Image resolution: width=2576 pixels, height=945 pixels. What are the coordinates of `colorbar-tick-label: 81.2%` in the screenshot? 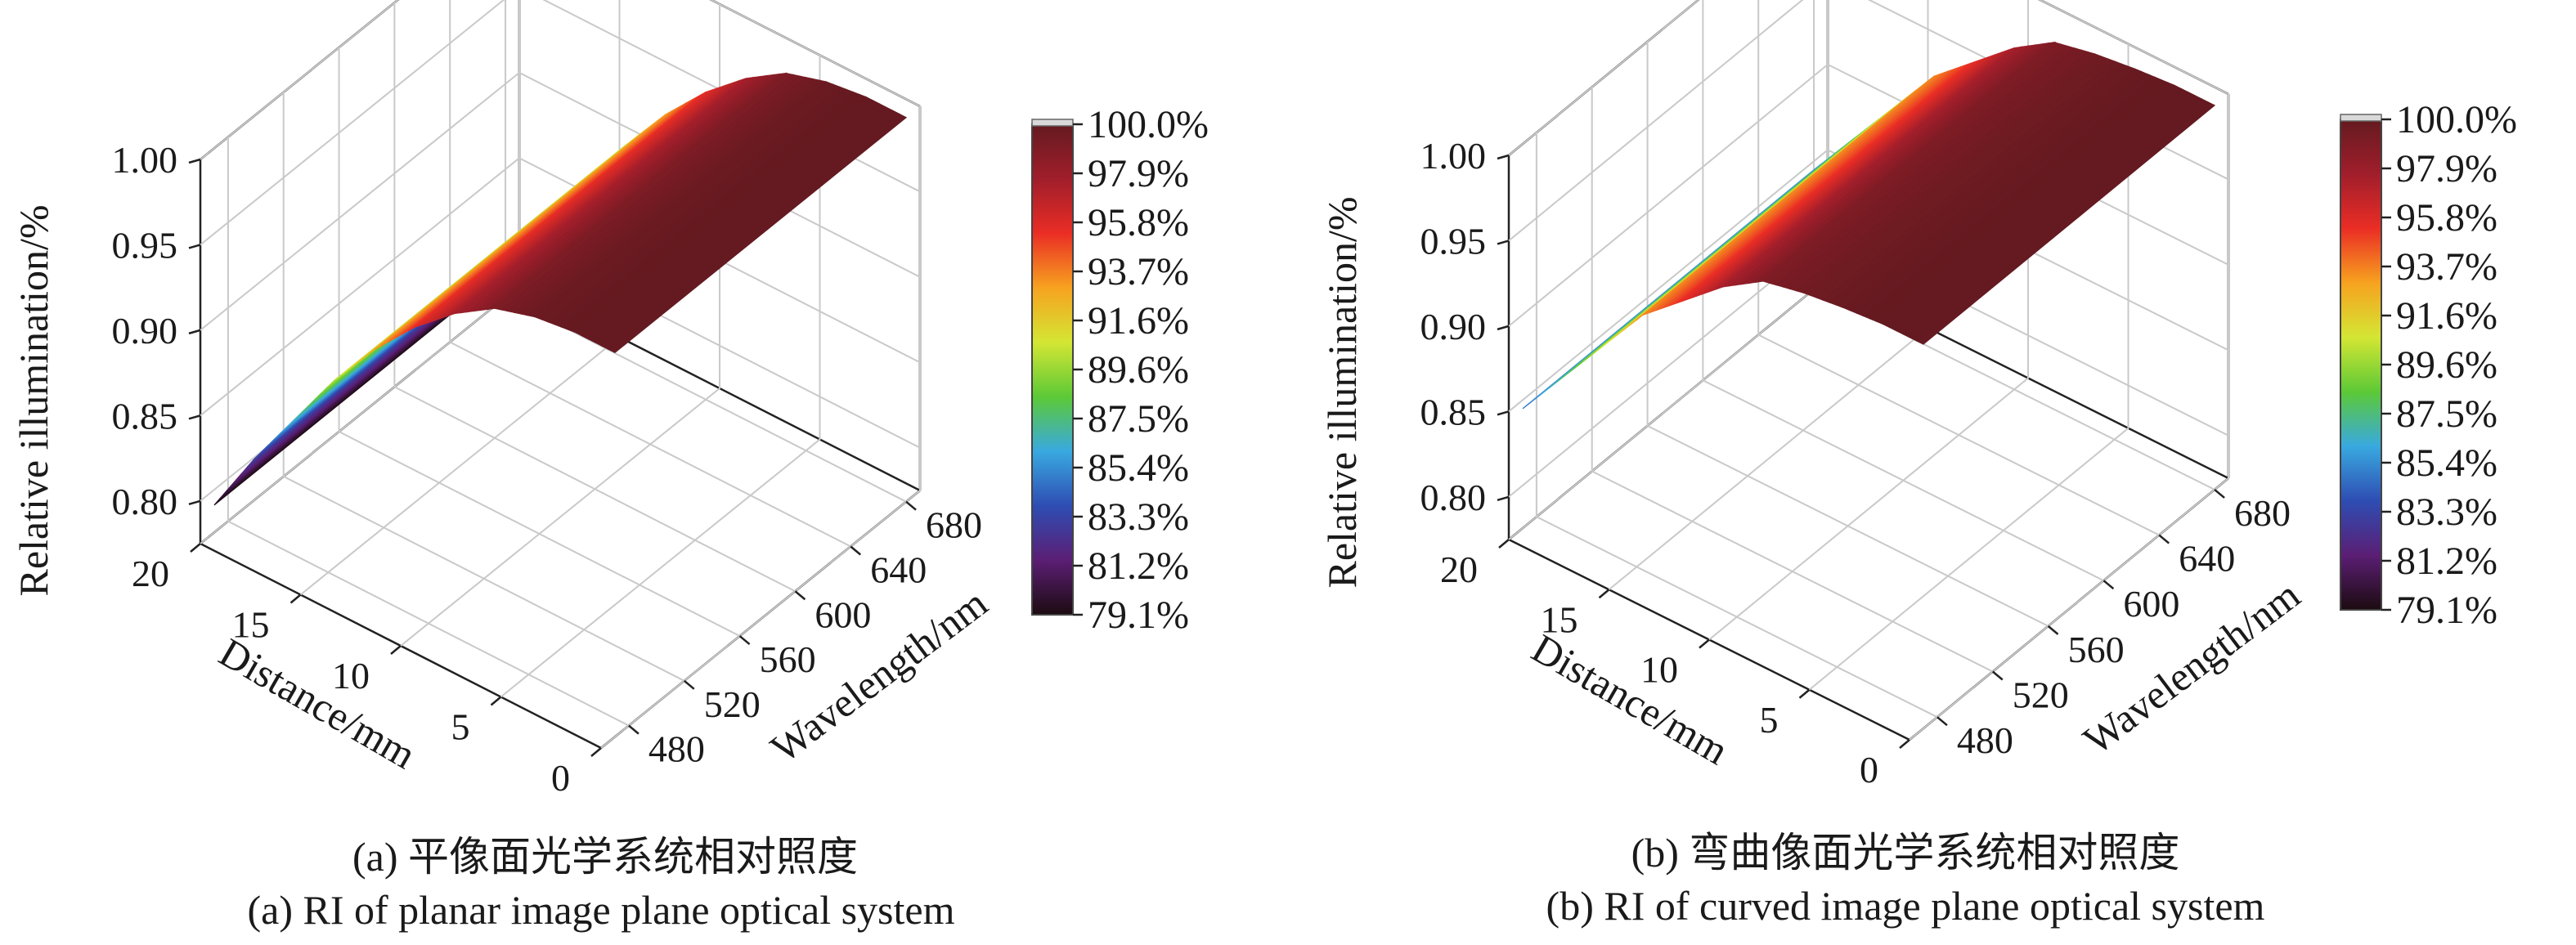 It's located at (2446, 562).